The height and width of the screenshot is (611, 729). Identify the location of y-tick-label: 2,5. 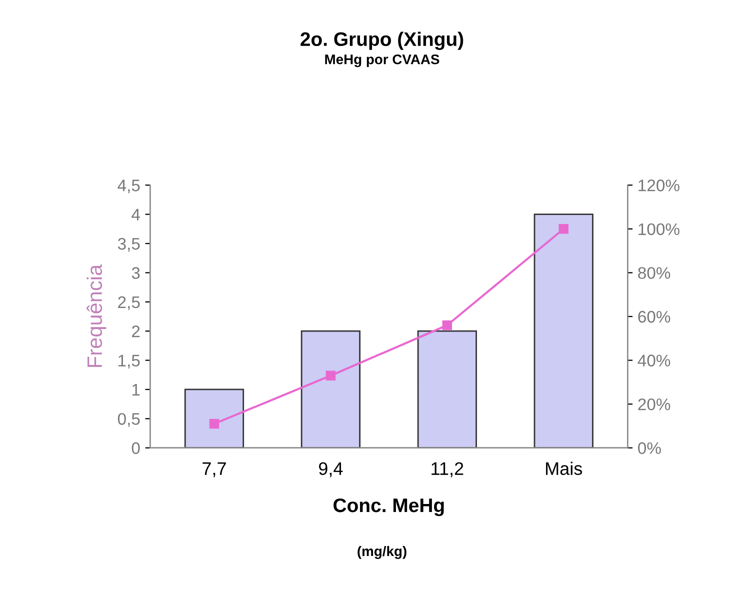
(129, 303).